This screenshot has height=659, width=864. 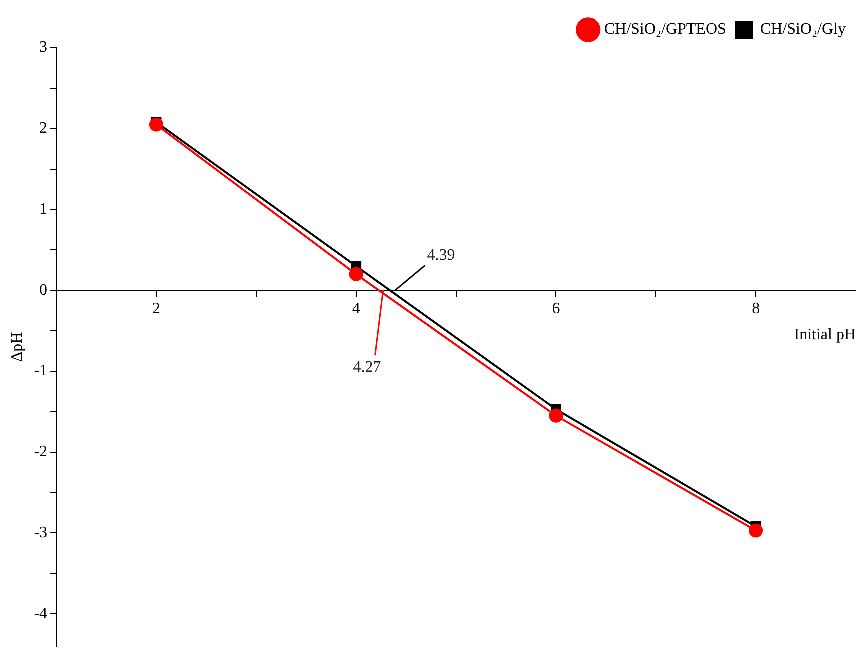 I want to click on x-tick-label: 6, so click(x=556, y=309).